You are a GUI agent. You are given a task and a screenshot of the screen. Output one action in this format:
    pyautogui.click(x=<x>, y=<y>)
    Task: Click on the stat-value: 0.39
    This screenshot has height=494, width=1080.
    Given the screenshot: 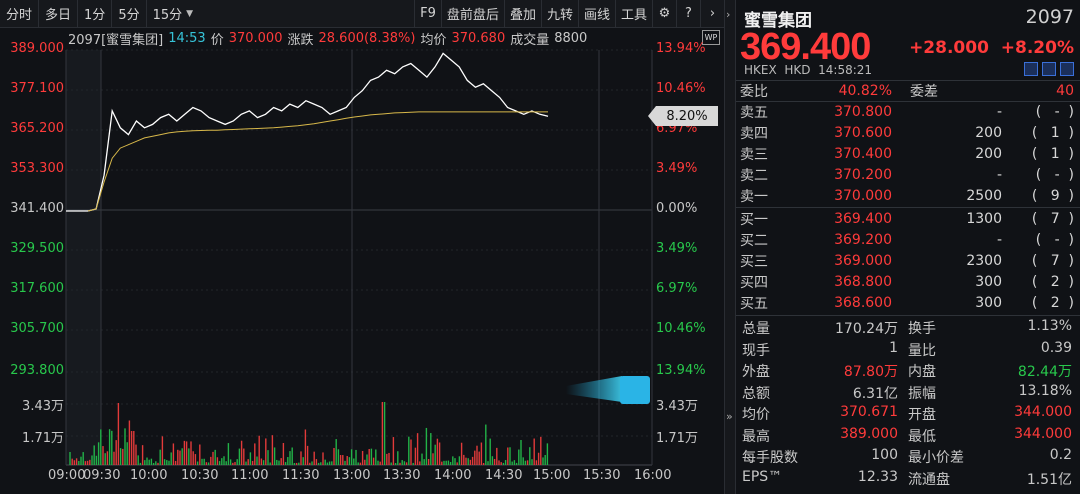 What is the action you would take?
    pyautogui.click(x=1056, y=347)
    